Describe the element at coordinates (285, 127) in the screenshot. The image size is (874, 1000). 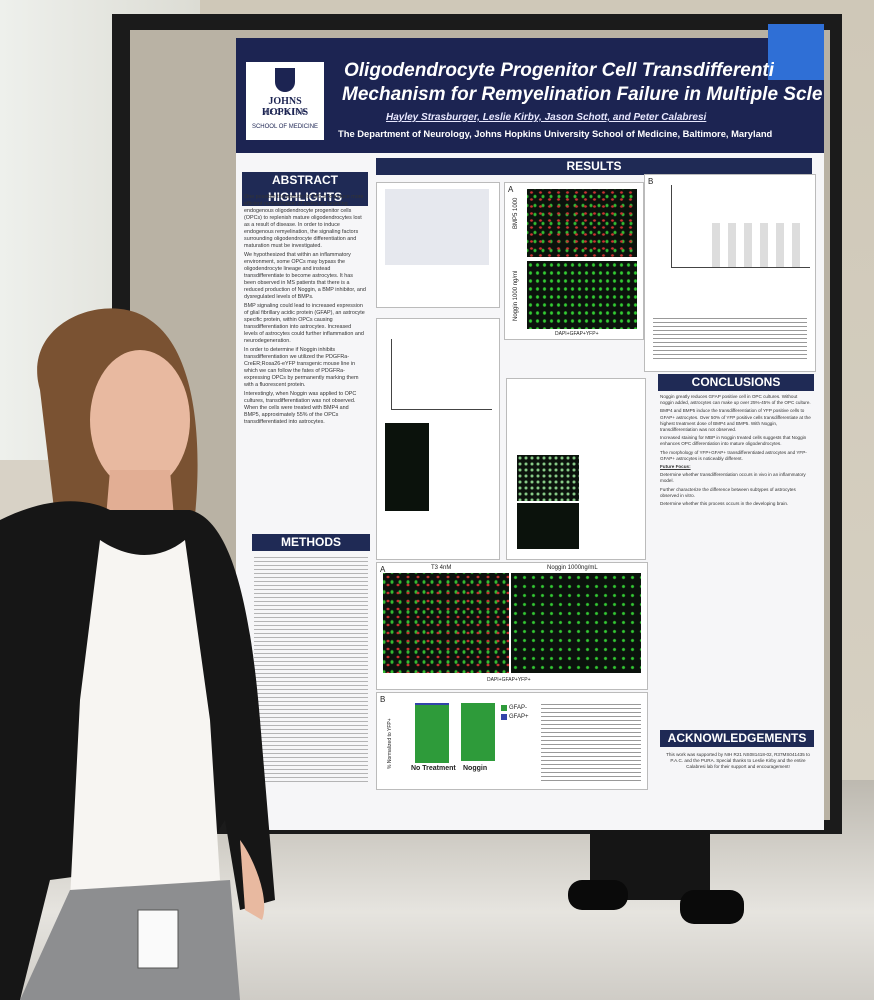
I see `logo-school: SCHOOL OF MEDICINE` at that location.